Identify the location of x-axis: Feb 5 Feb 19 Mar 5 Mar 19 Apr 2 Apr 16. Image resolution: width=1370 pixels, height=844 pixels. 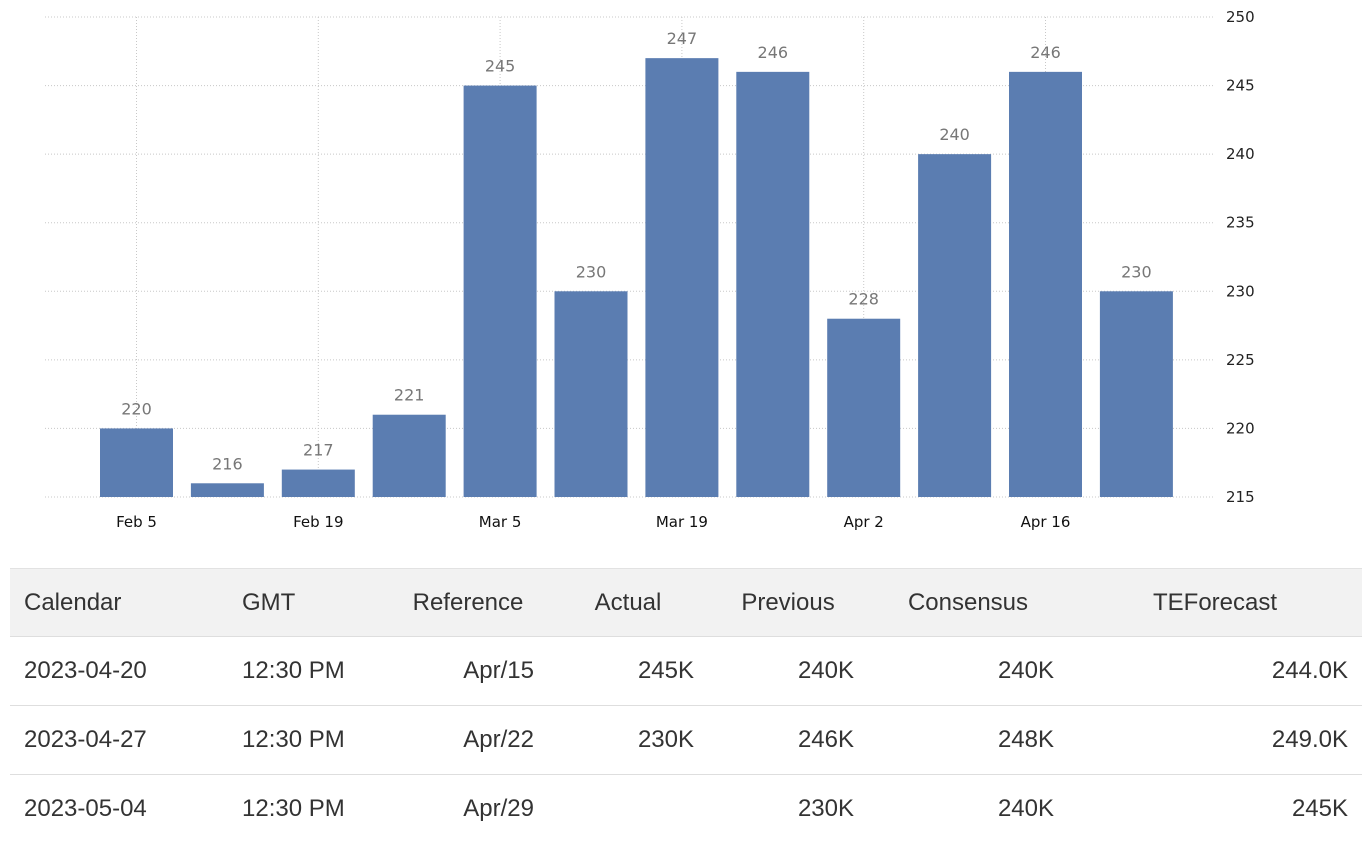
(593, 522).